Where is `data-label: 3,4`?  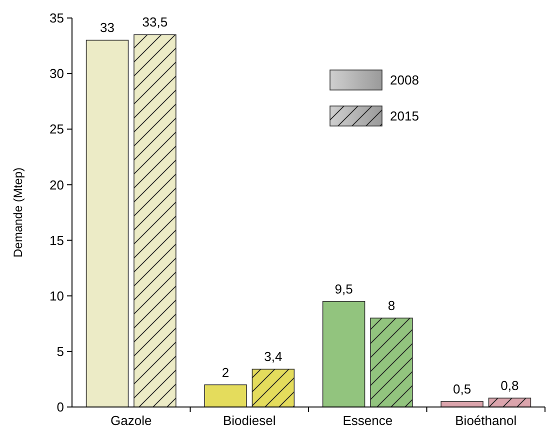 data-label: 3,4 is located at coordinates (273, 356).